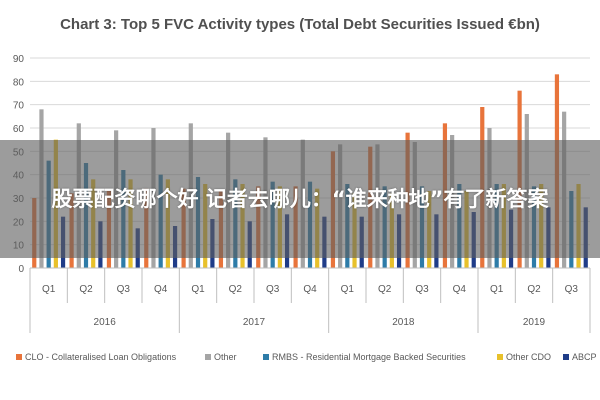 Image resolution: width=600 pixels, height=400 pixels. What do you see at coordinates (19, 59) in the screenshot?
I see `y-tick-label: 90` at bounding box center [19, 59].